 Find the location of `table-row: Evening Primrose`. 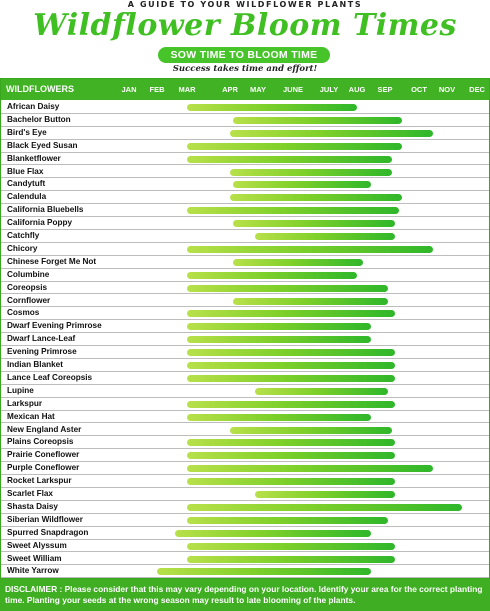

table-row: Evening Primrose is located at coordinates (245, 352).